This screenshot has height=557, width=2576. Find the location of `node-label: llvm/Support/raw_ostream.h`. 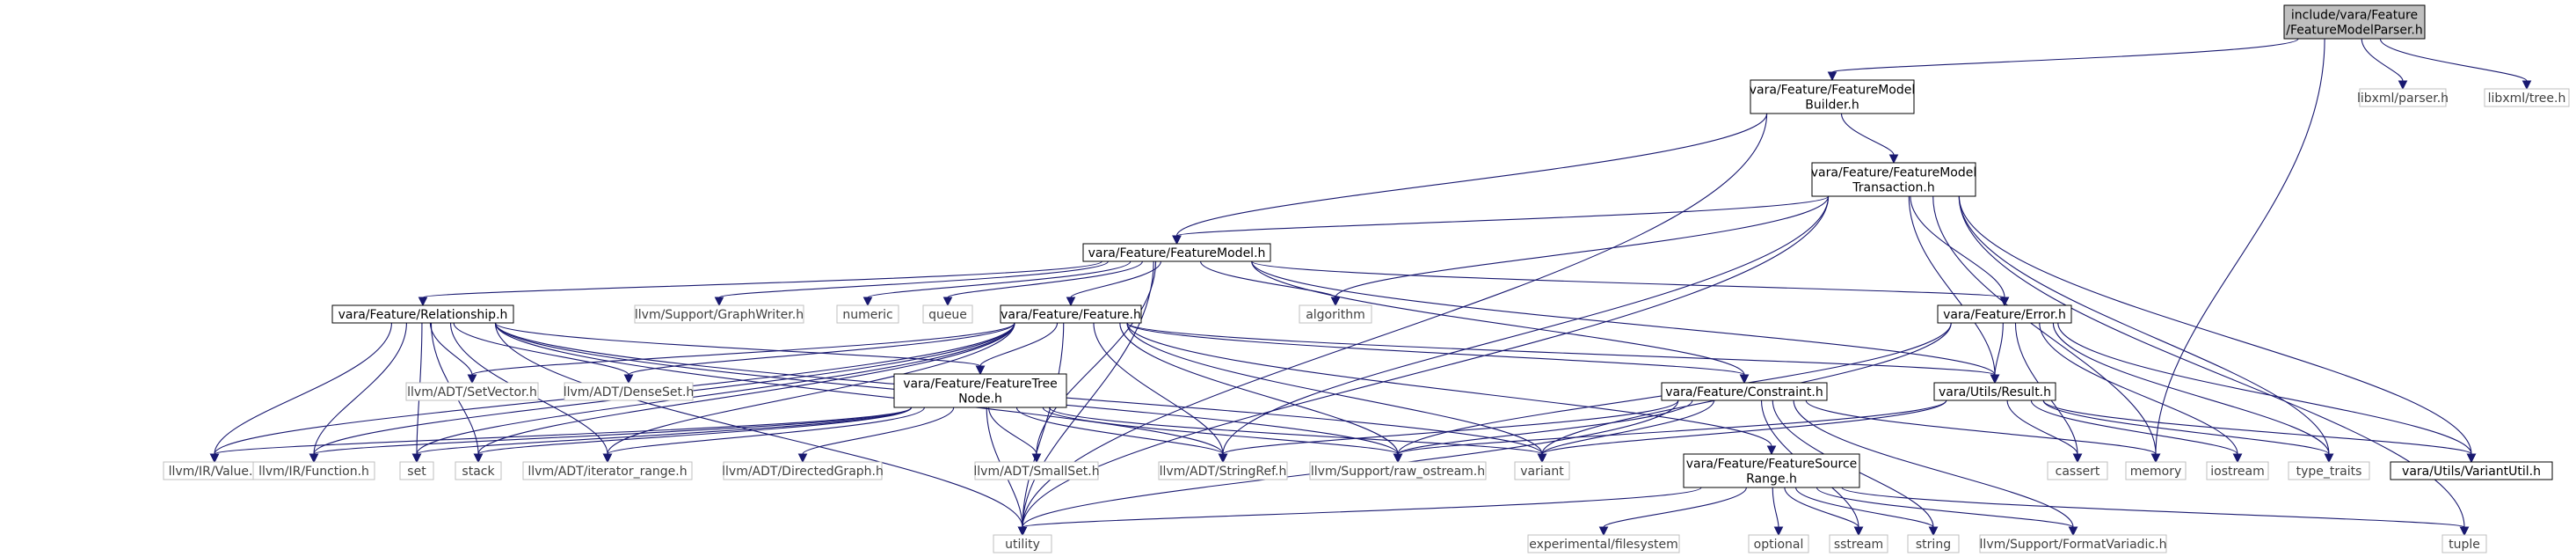

node-label: llvm/Support/raw_ostream.h is located at coordinates (1398, 472).